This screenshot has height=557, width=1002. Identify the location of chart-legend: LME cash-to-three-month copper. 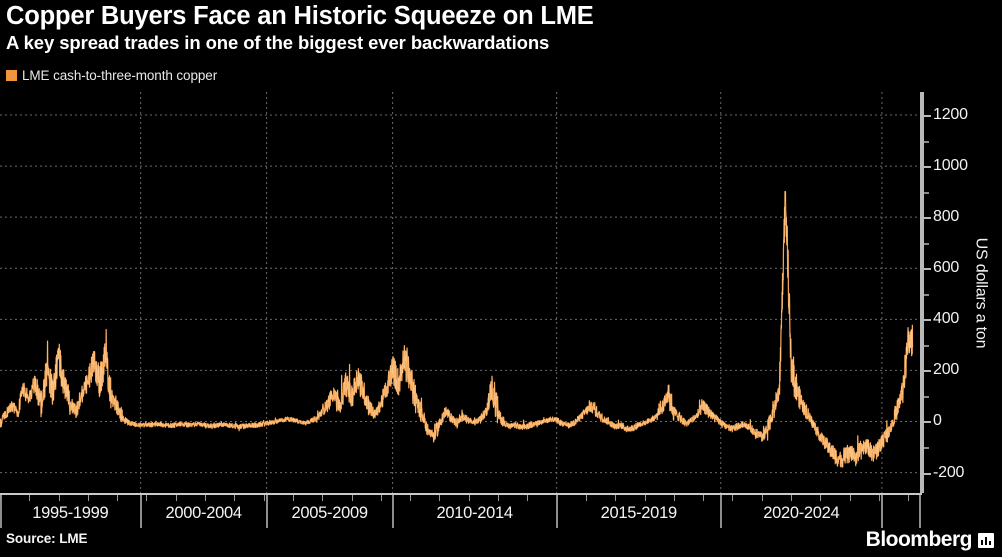
(111, 75).